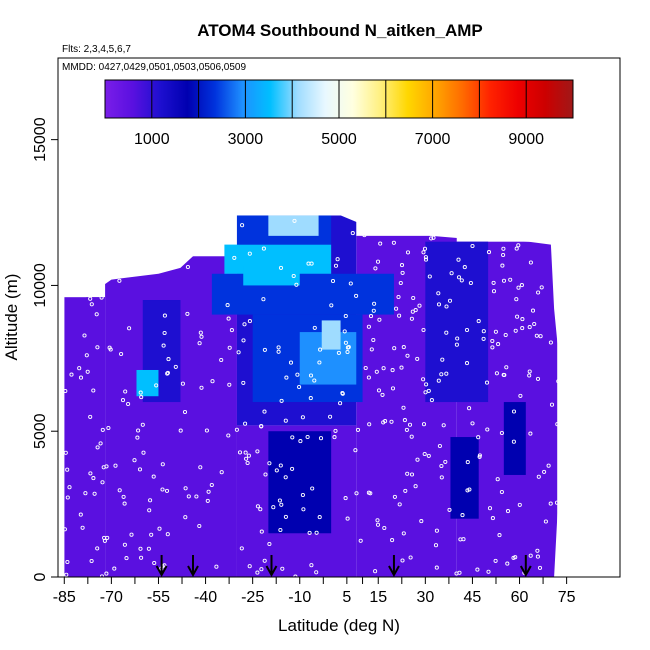 Image resolution: width=650 pixels, height=650 pixels. What do you see at coordinates (246, 139) in the screenshot?
I see `colorbar-tick-label: 3000` at bounding box center [246, 139].